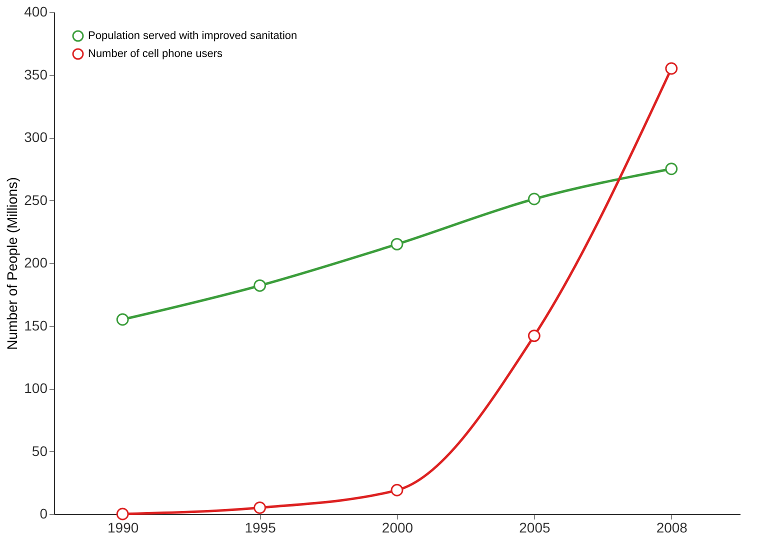 This screenshot has height=555, width=761. What do you see at coordinates (36, 388) in the screenshot?
I see `y-tick-label: 100` at bounding box center [36, 388].